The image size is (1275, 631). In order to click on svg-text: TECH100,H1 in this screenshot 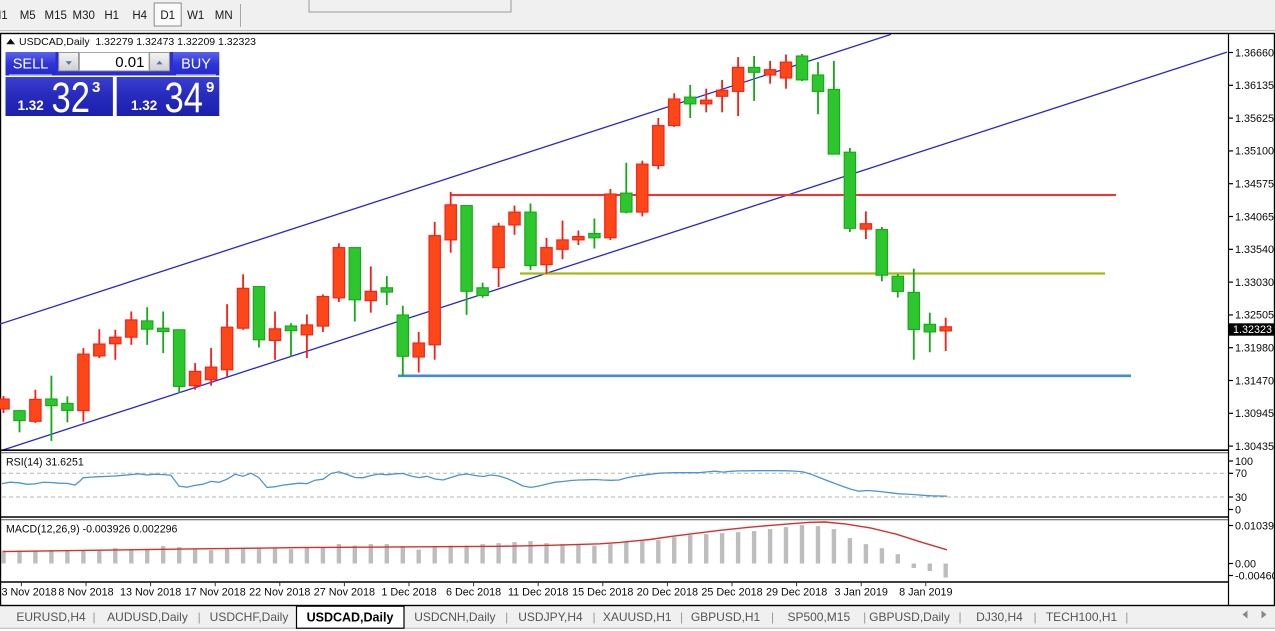, I will do `click(1082, 617)`.